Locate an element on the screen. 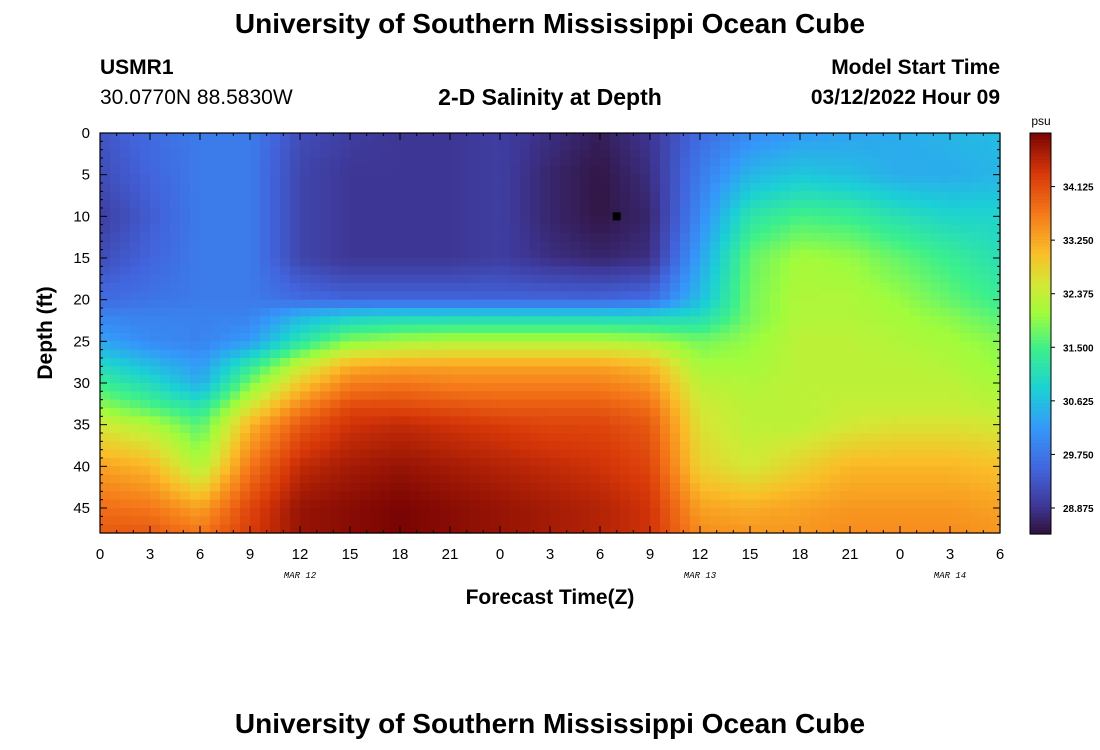 This screenshot has width=1100, height=750. y-tick-label: 20 is located at coordinates (81, 300).